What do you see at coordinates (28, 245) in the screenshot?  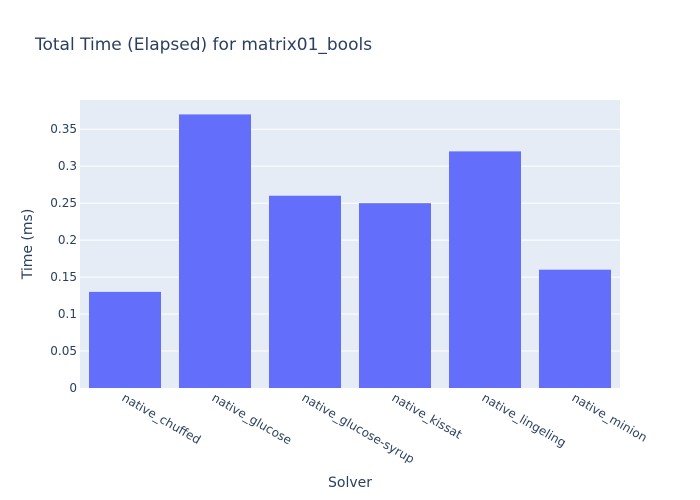 I see `y-axis-label: Time (ms)` at bounding box center [28, 245].